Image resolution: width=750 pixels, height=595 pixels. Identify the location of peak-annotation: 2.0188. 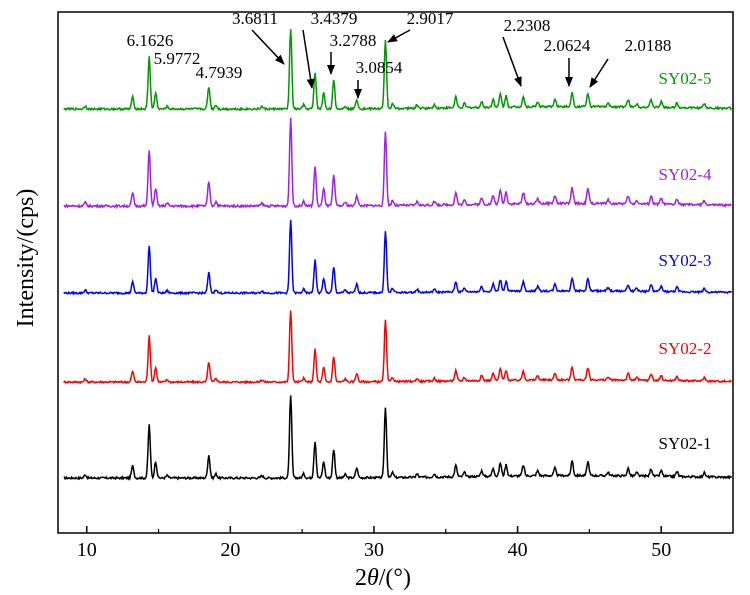
(648, 45).